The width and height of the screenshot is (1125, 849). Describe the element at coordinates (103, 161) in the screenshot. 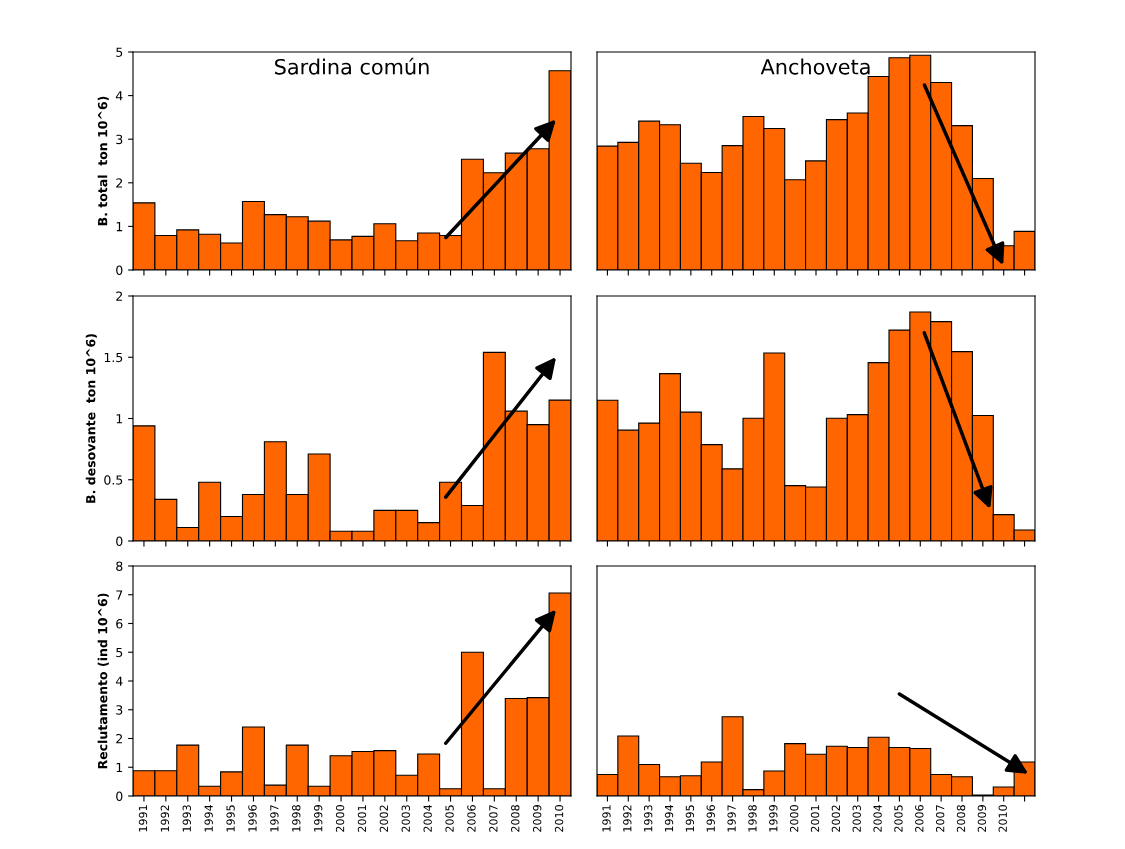

I see `y-axis-title: B. total ton 10^6)` at that location.